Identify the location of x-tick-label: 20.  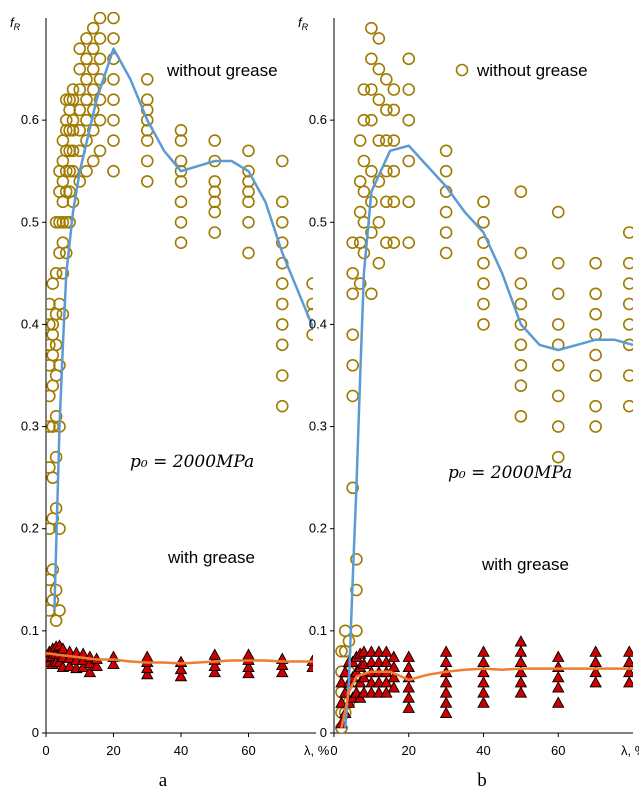
(409, 750).